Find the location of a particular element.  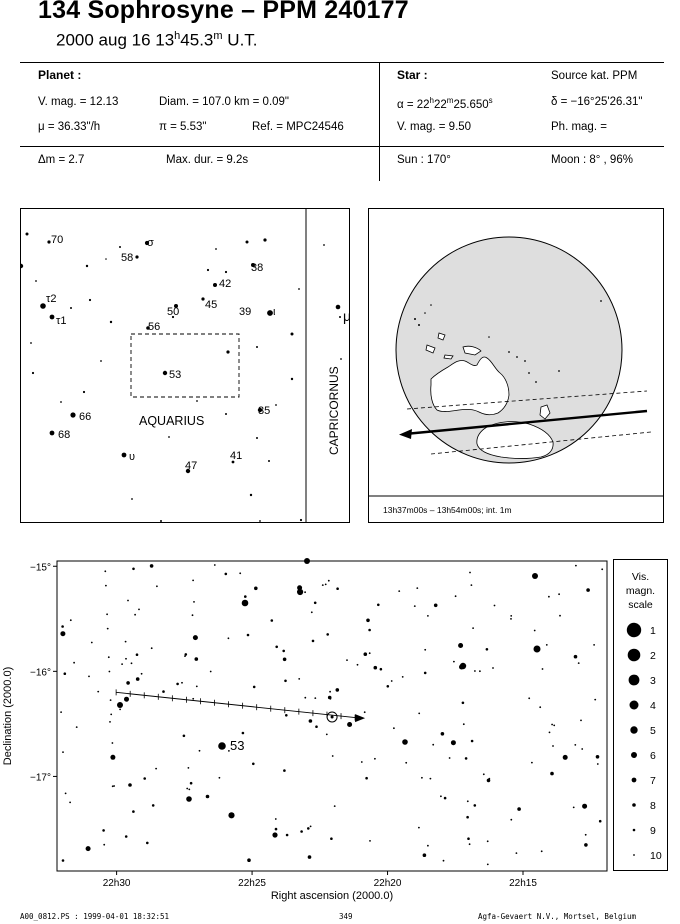

x-axis-label: Right ascension (2000.0) is located at coordinates (332, 896).